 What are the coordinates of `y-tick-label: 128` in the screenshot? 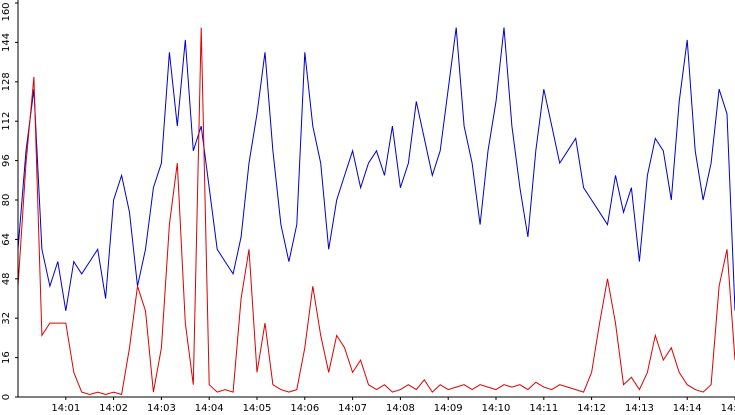 It's located at (6, 81).